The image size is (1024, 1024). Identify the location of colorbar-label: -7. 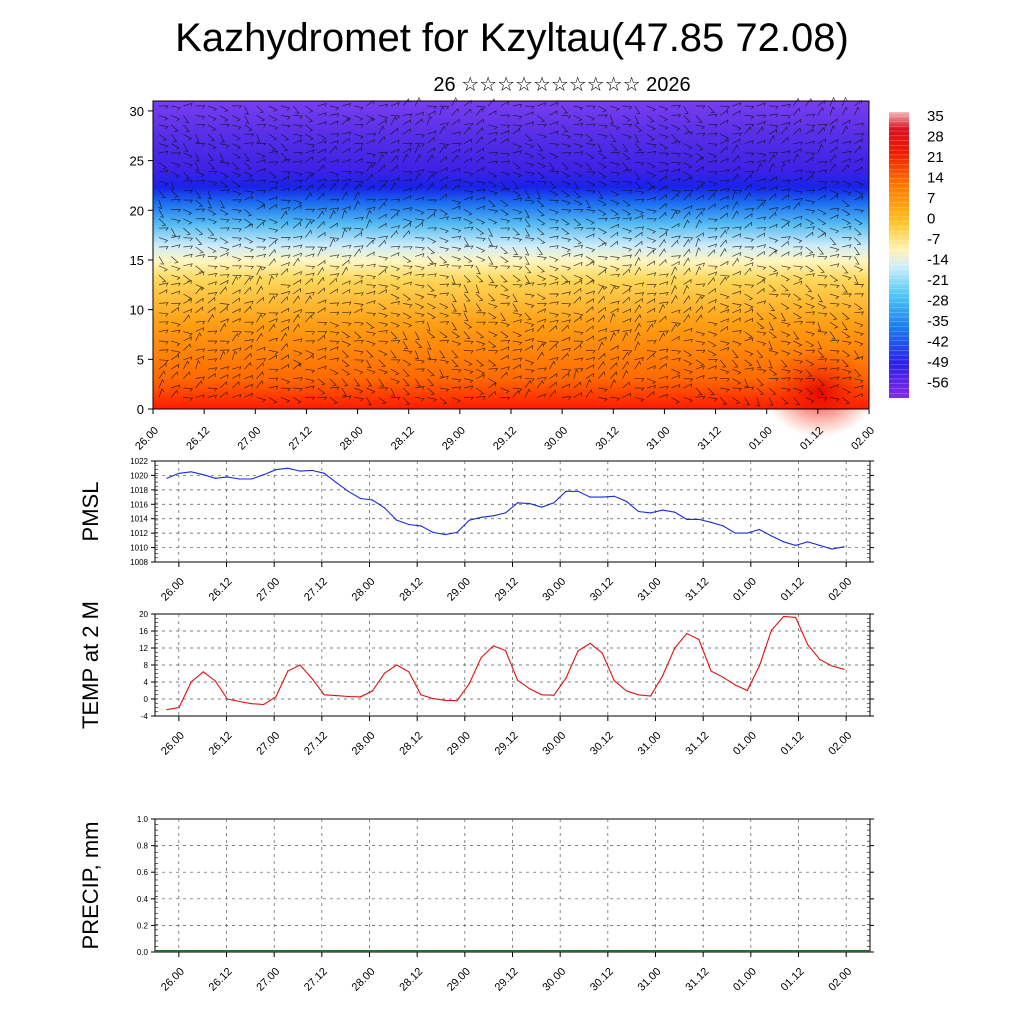
(933, 239).